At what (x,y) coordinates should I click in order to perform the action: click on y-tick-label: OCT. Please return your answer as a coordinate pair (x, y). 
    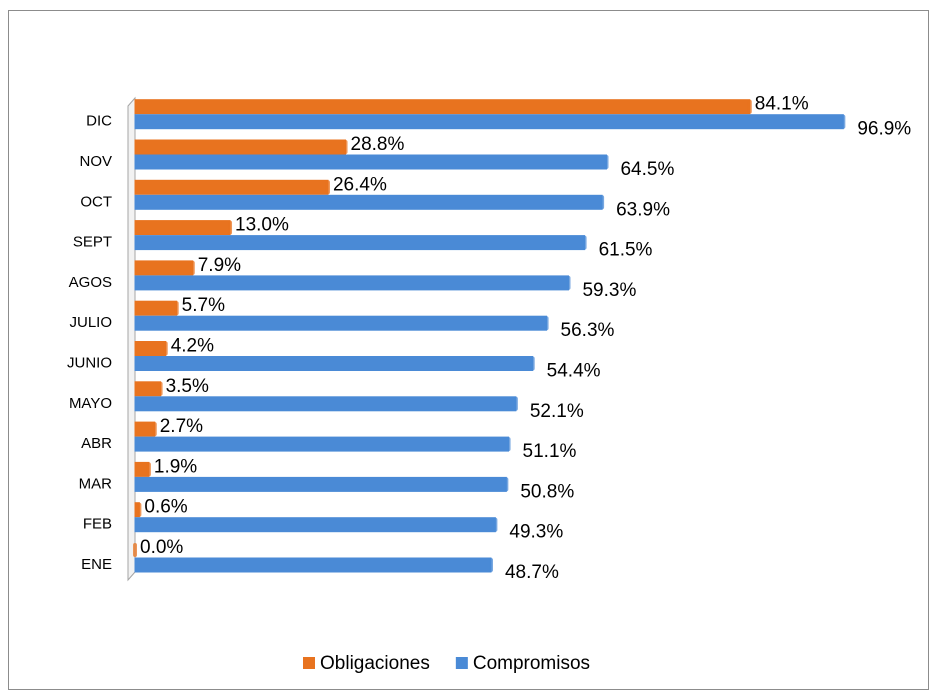
    Looking at the image, I should click on (96, 201).